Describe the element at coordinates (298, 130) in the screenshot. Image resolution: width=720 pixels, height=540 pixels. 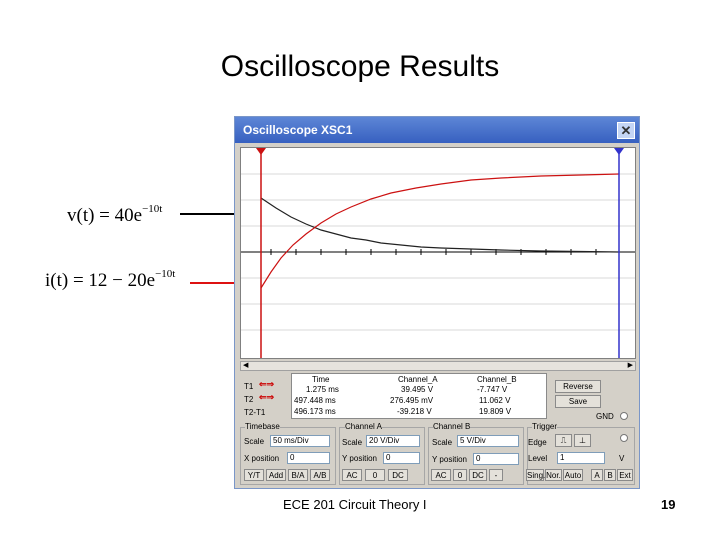
I see `window-title: Oscilloscope XSC1` at that location.